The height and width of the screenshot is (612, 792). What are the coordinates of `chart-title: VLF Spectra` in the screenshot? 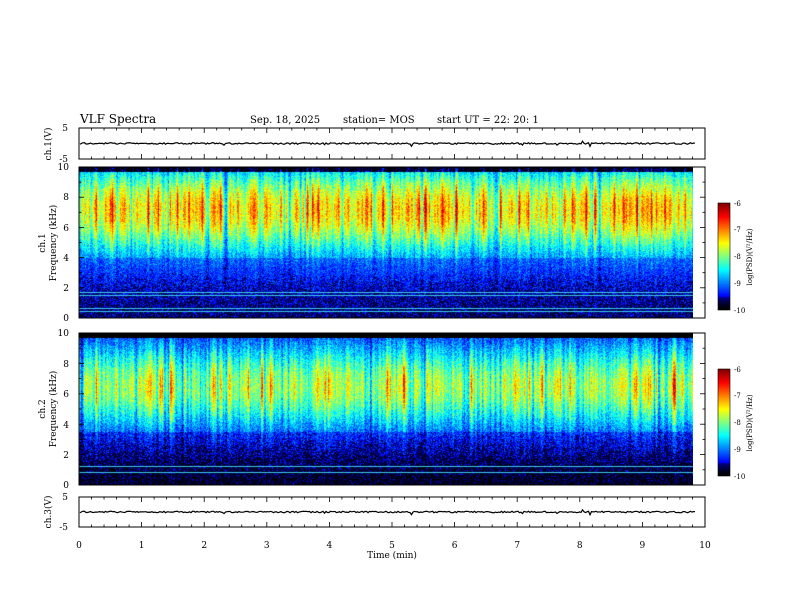 It's located at (117, 119).